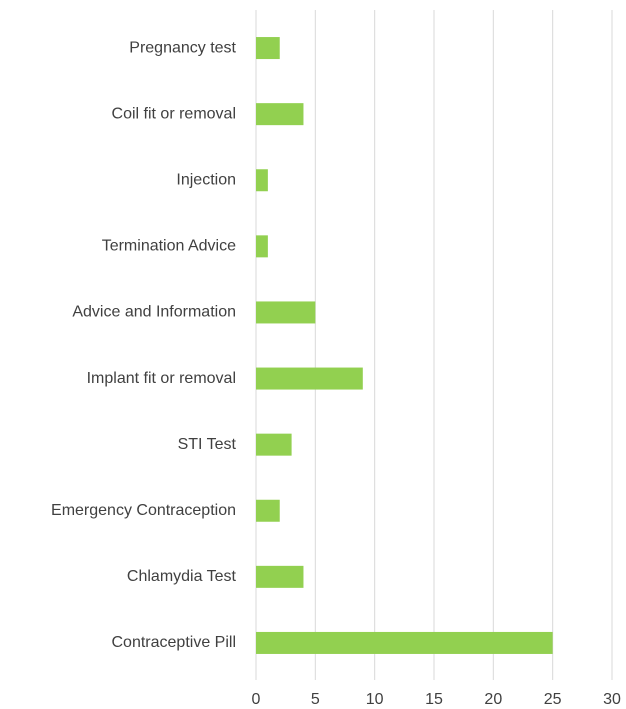 The image size is (626, 709). I want to click on x-tick-label: 10, so click(375, 699).